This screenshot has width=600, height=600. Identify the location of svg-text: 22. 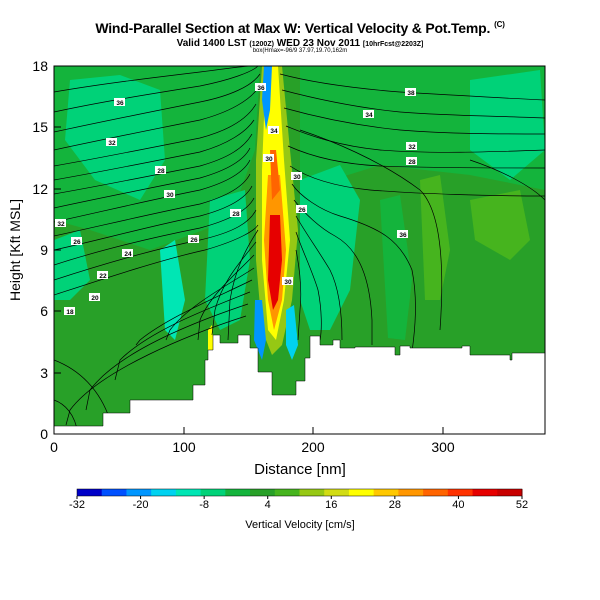
(103, 276).